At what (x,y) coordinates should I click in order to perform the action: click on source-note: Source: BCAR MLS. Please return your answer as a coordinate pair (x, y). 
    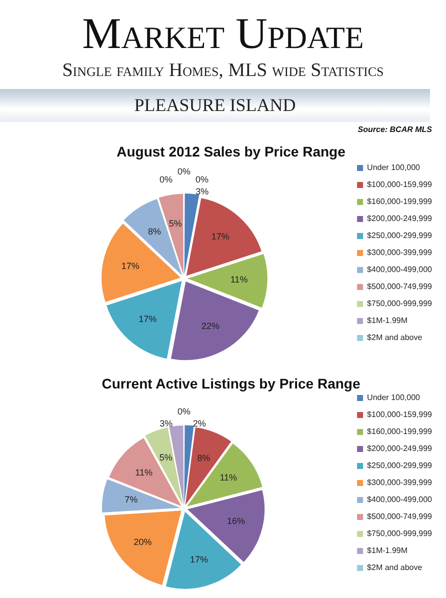
    Looking at the image, I should click on (395, 129).